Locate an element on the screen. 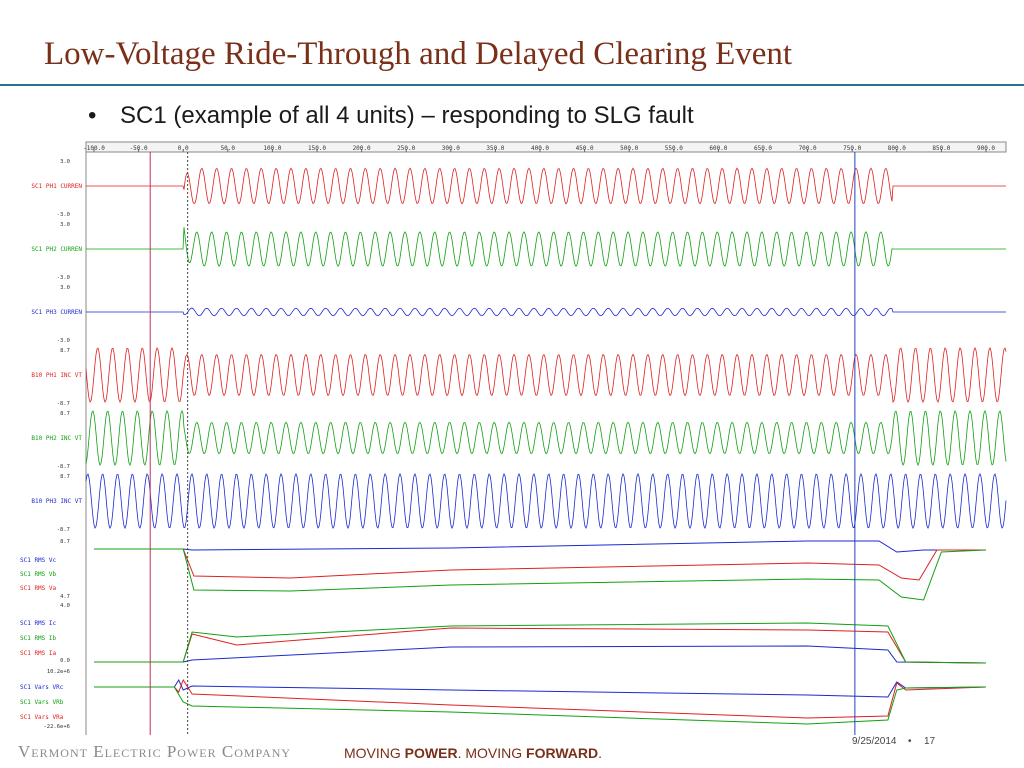 Image resolution: width=1024 pixels, height=768 pixels. vars-label: SC1 Vars VRa is located at coordinates (42, 717).